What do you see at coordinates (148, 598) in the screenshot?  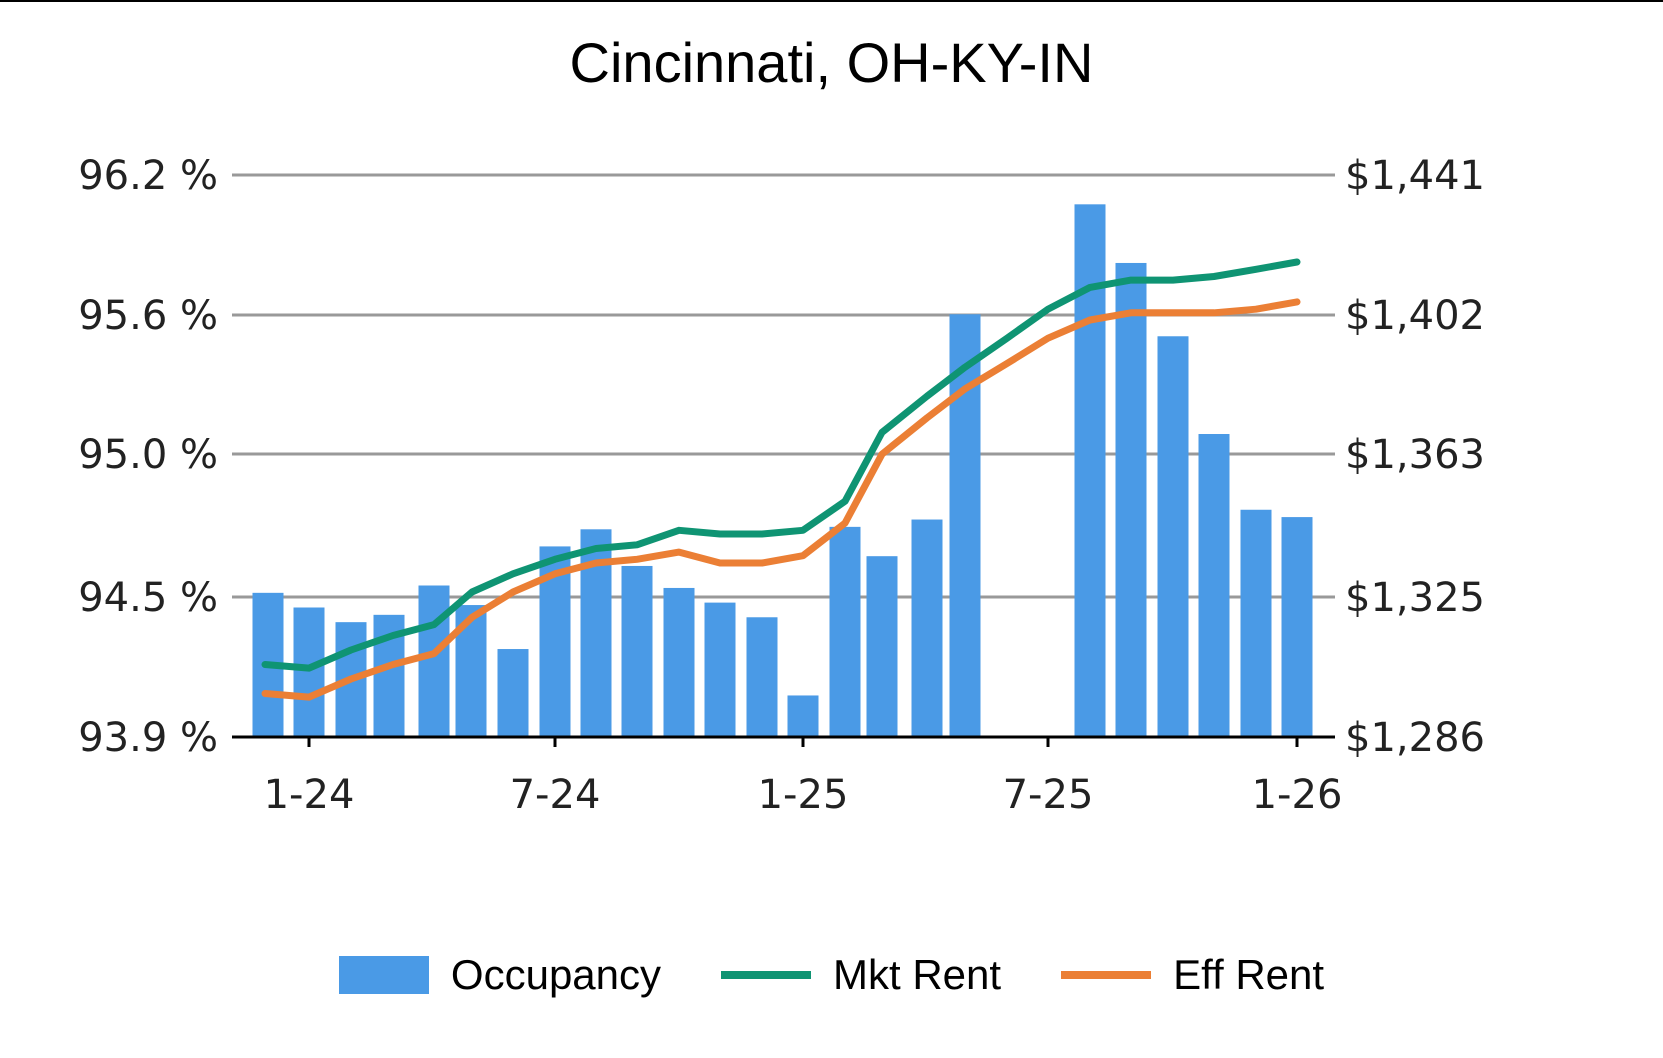 I see `left-axis-tick-label: 94.5 %` at bounding box center [148, 598].